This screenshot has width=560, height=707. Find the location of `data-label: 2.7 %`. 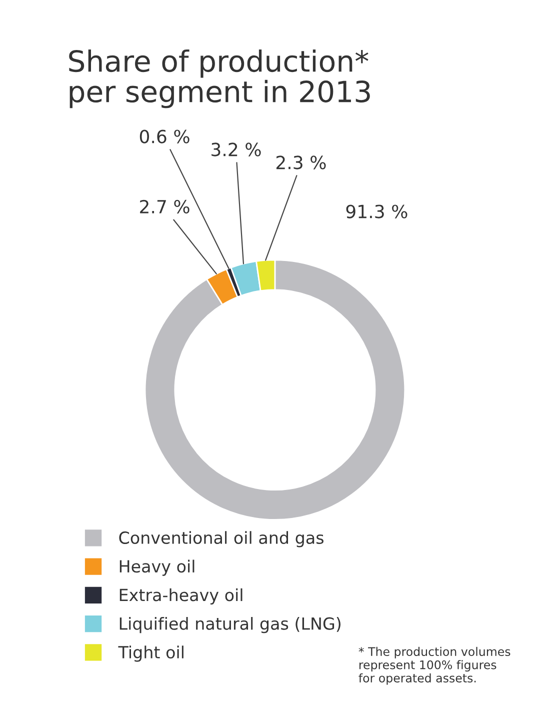

data-label: 2.7 % is located at coordinates (165, 207).